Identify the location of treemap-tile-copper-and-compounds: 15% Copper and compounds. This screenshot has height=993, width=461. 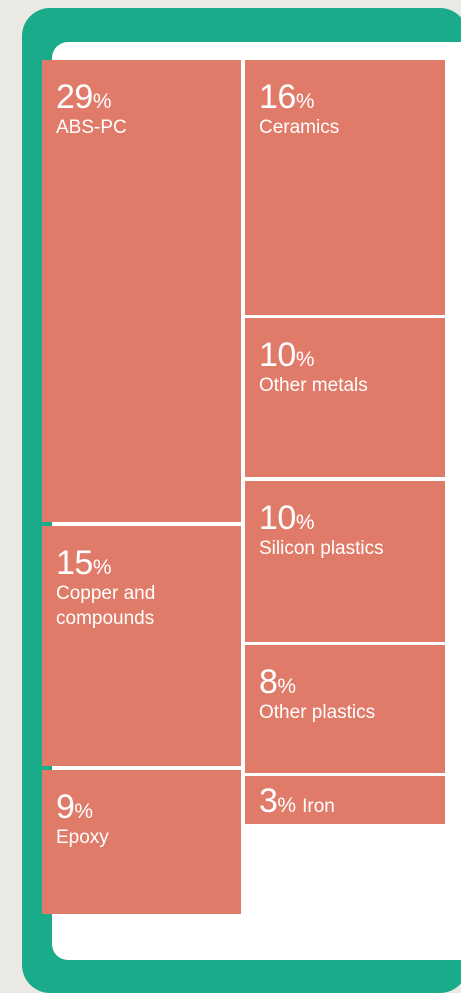
(141, 646).